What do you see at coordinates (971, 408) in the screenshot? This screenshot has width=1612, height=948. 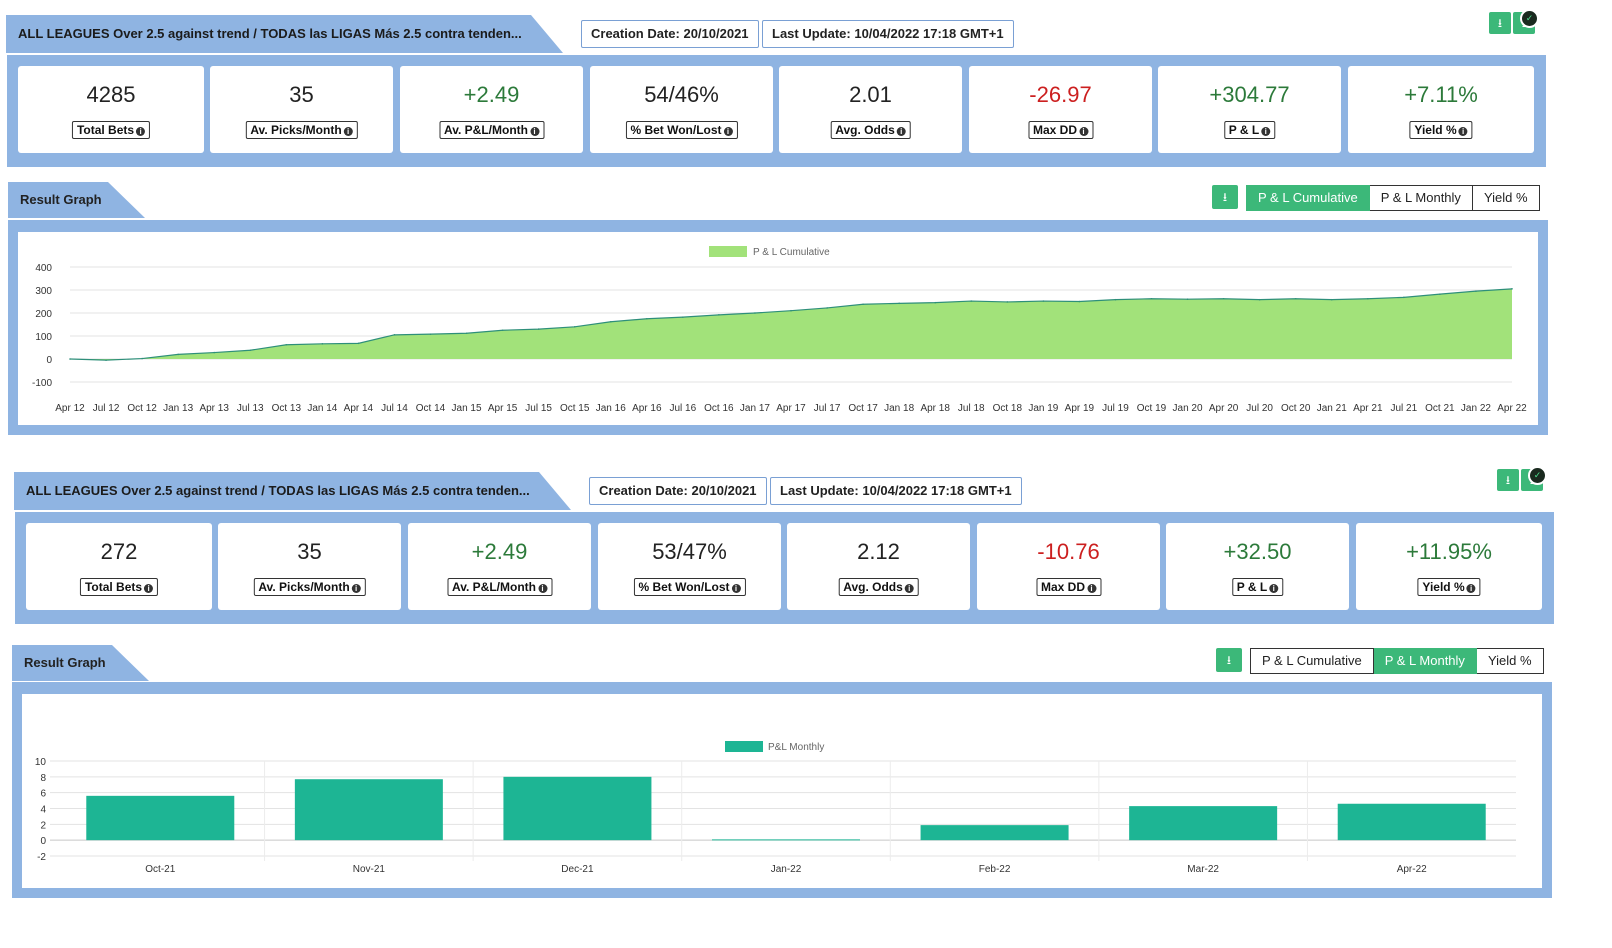 I see `x-tick-label: Jul 18` at bounding box center [971, 408].